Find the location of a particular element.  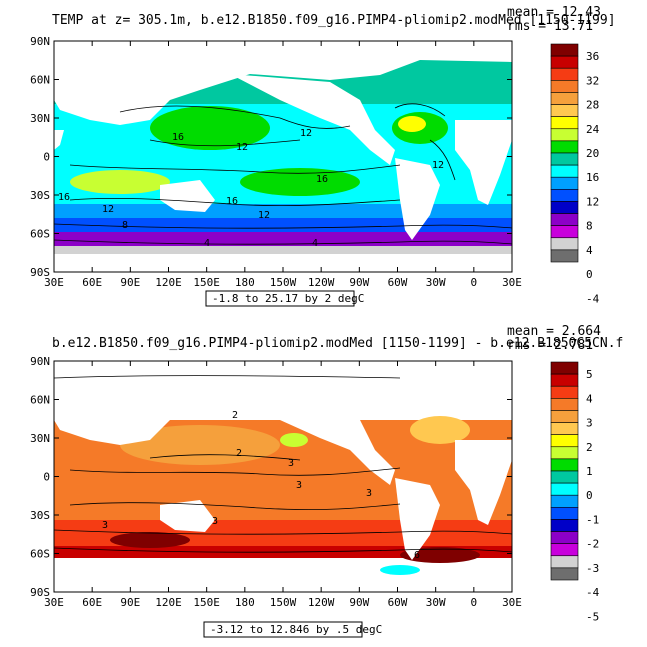

colorbar-label: -3 is located at coordinates (592, 568).